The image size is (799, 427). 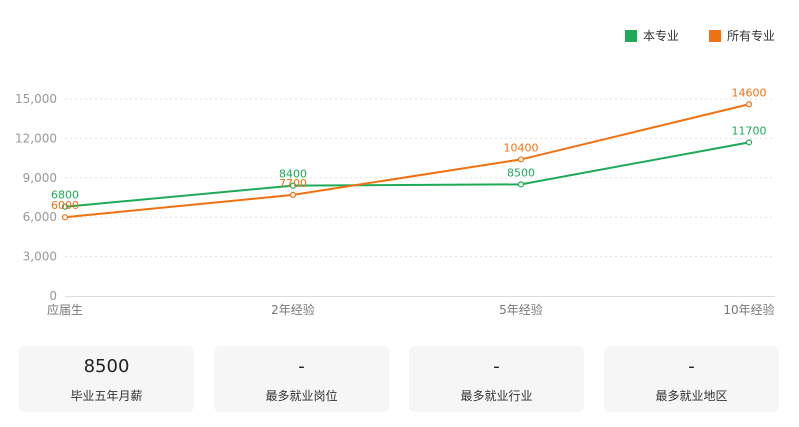 What do you see at coordinates (496, 379) in the screenshot?
I see `card-top-industry: - 最多就业行业` at bounding box center [496, 379].